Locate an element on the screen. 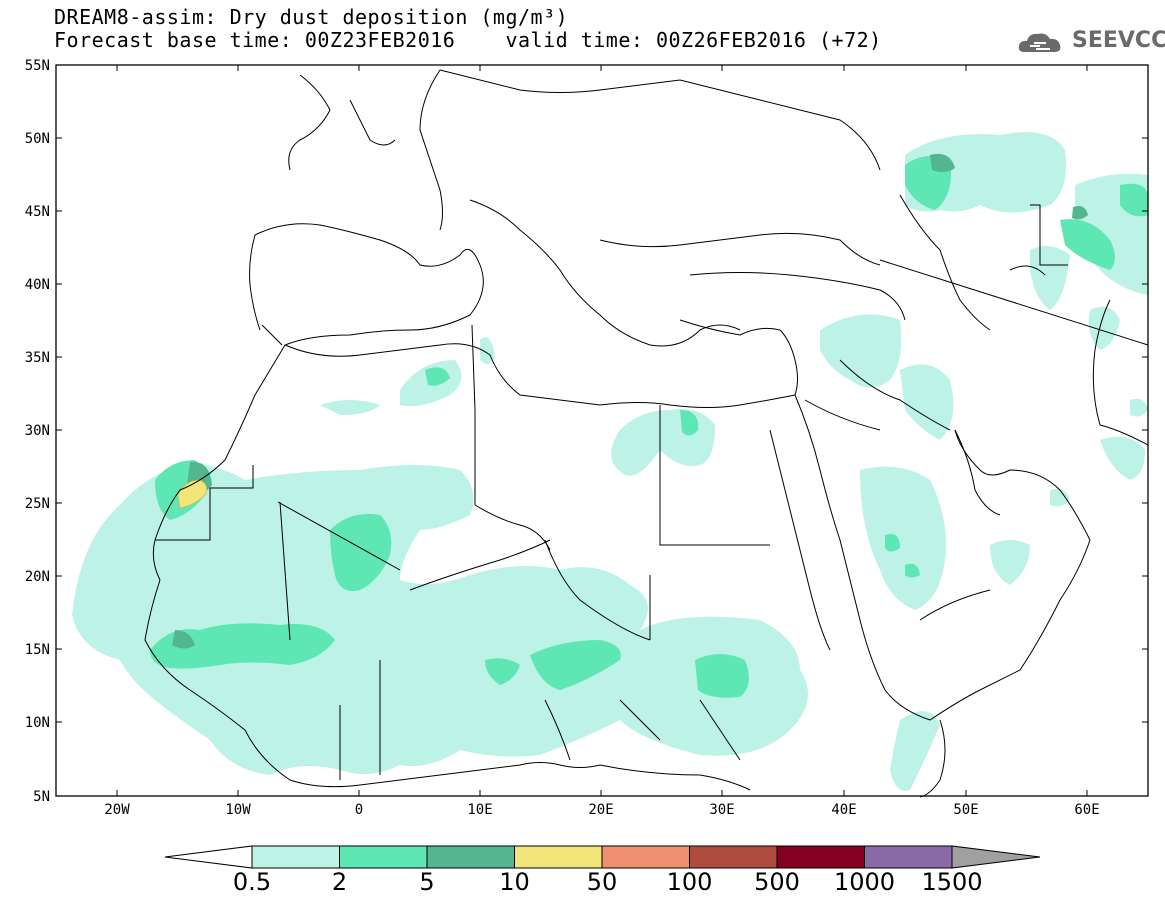 This screenshot has width=1165, height=907. colorbar-tick-label: 50 is located at coordinates (602, 882).